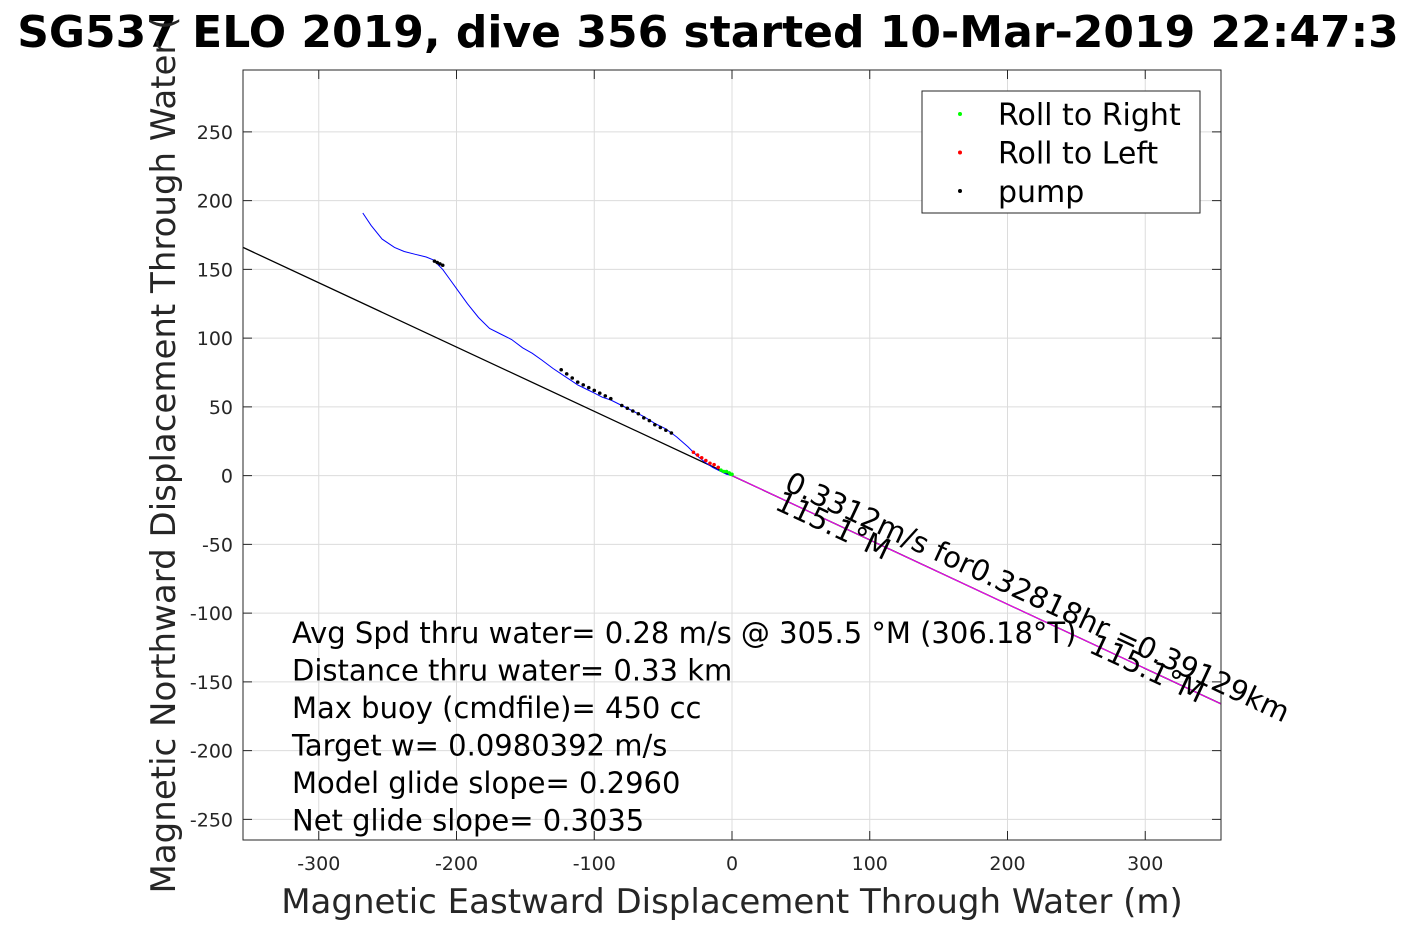 The width and height of the screenshot is (1417, 945). Describe the element at coordinates (1041, 192) in the screenshot. I see `legend-label: pump` at that location.